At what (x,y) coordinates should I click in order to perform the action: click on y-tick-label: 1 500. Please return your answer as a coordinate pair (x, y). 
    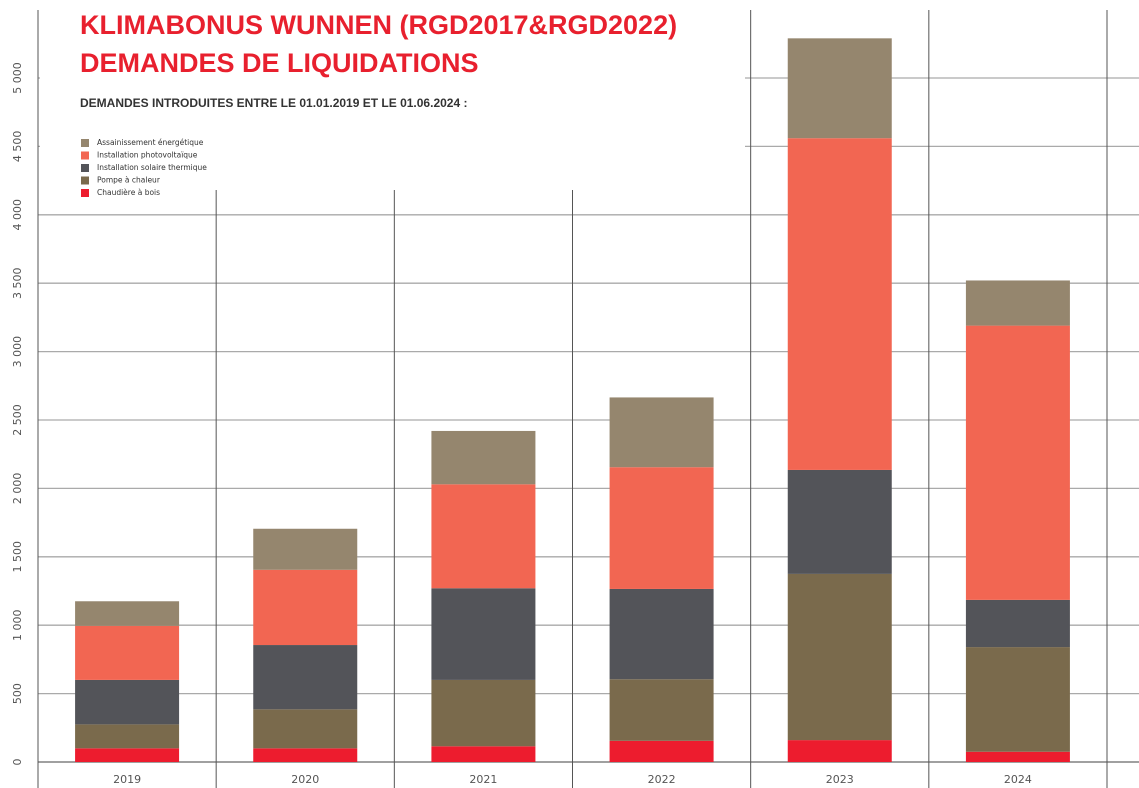
    Looking at the image, I should click on (17, 557).